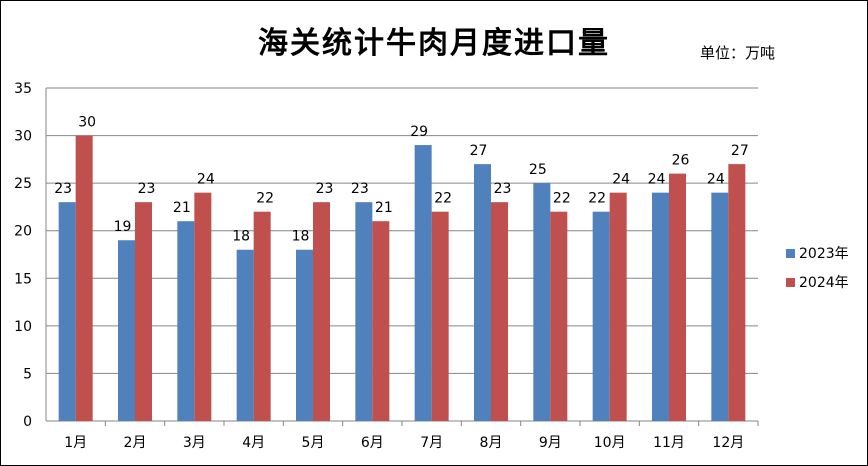 This screenshot has height=466, width=868. I want to click on bar-2023年-8月, so click(482, 292).